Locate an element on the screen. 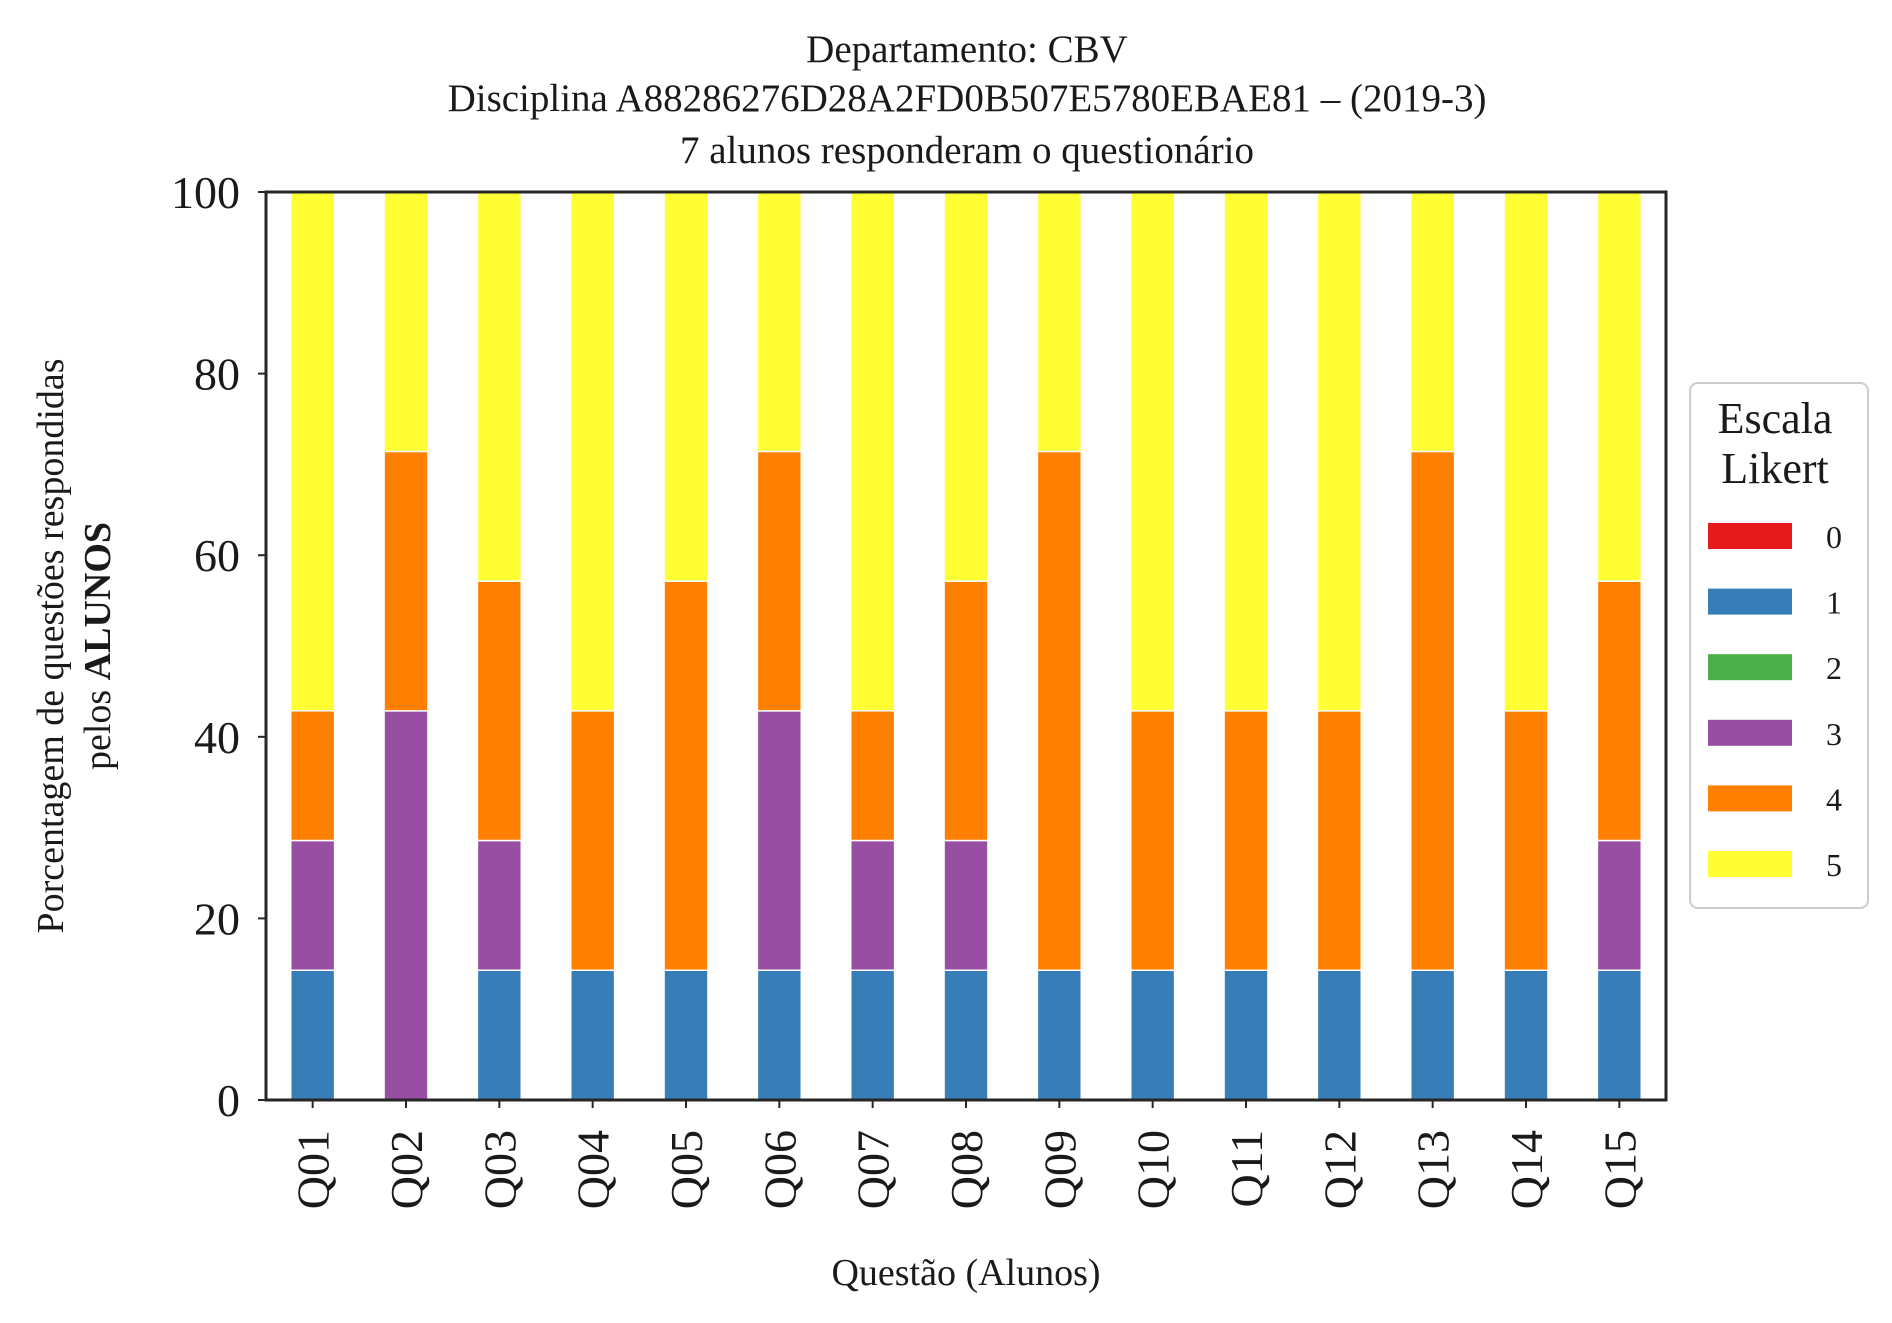  y-axis-label-line-2: pelos ALUNOS is located at coordinates (98, 646).